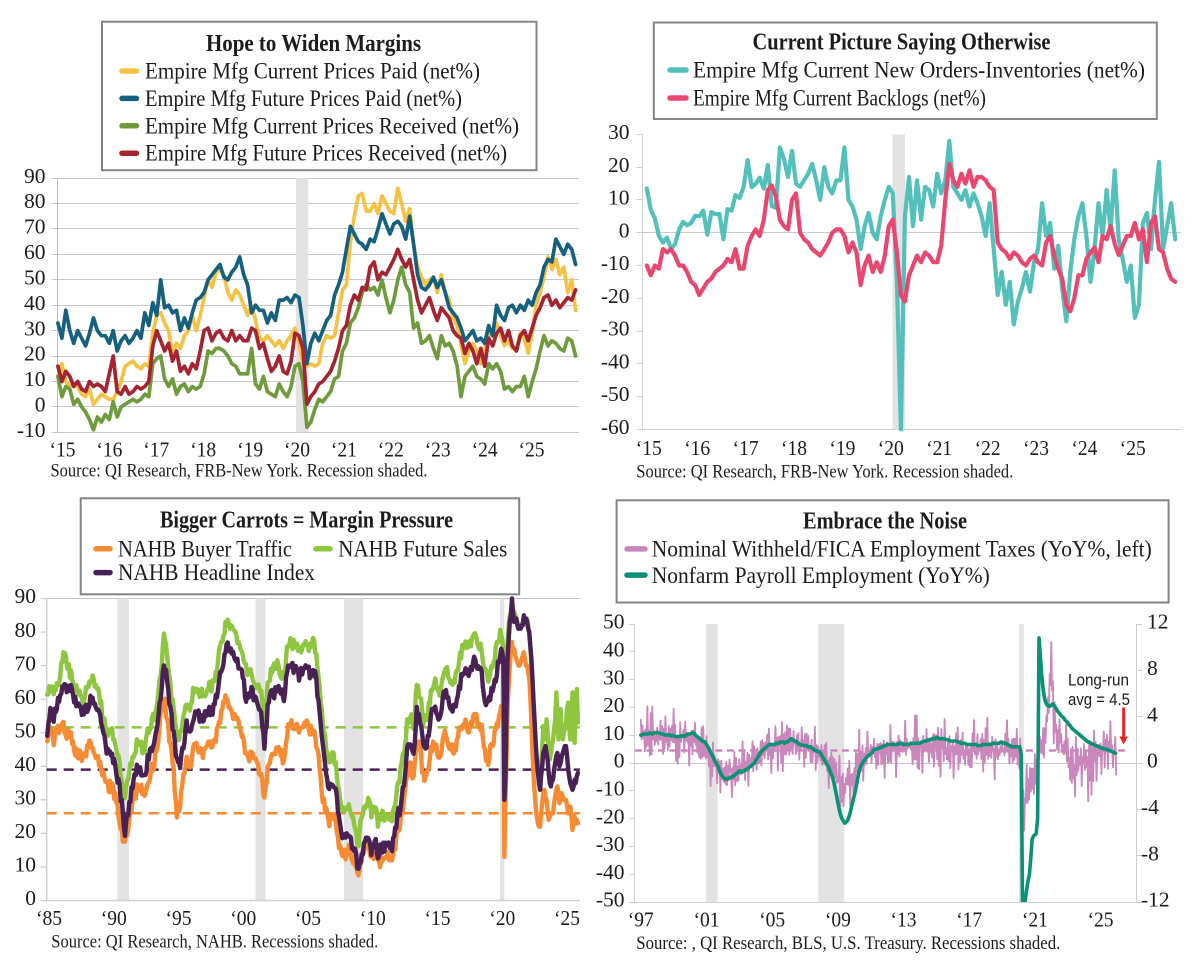  I want to click on svg-text: ‘95, so click(179, 918).